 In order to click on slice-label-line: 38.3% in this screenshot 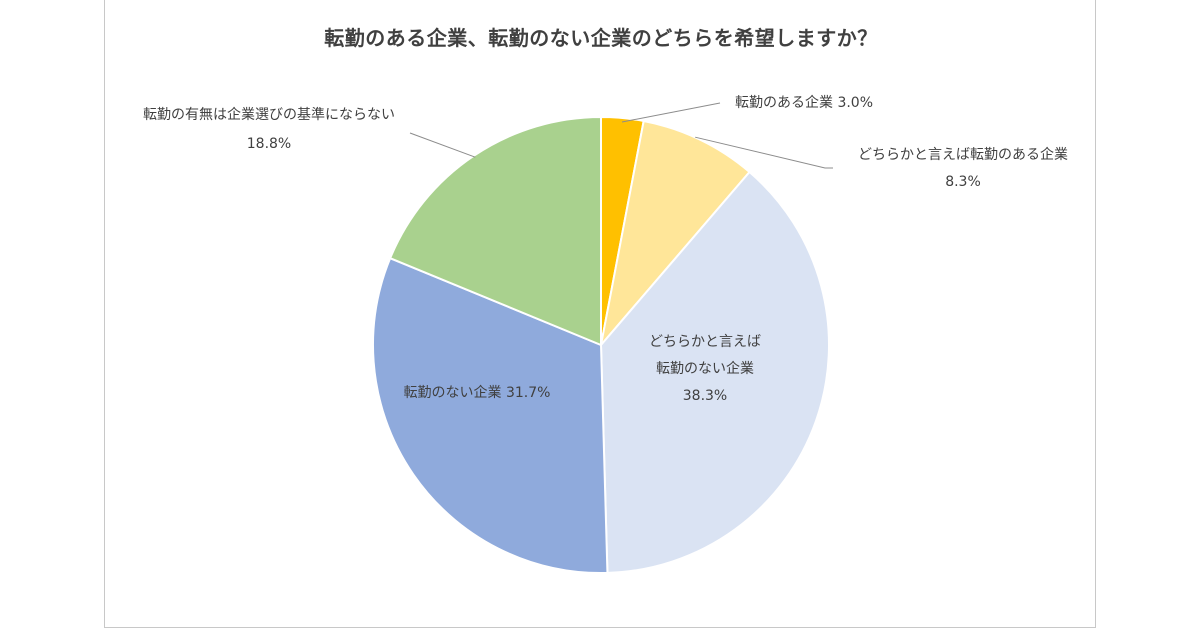, I will do `click(705, 396)`.